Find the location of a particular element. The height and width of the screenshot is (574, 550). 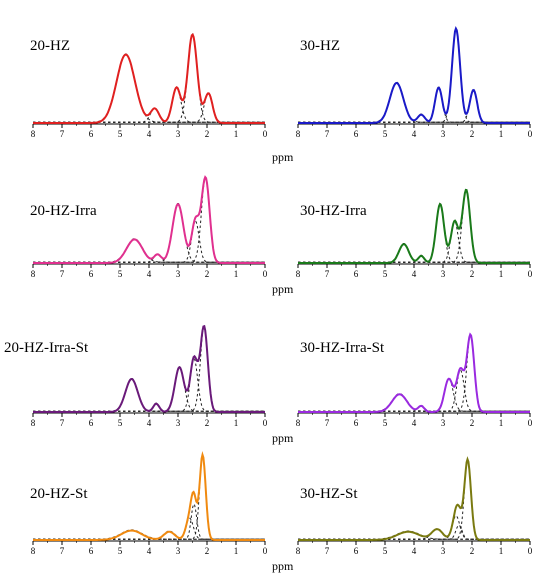

spectrum-panel: 8 7 6 5 4 3 2 1 0 20-HZ-St is located at coordinates (149, 503).